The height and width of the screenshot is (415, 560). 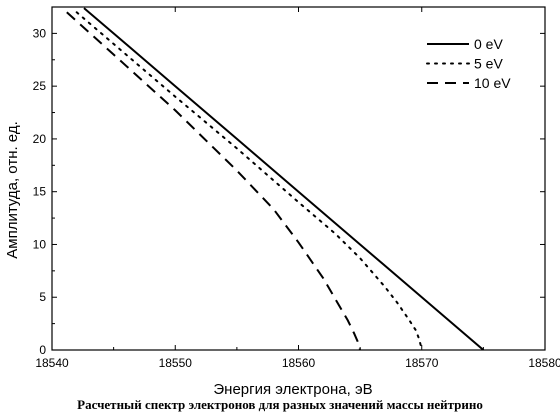 What do you see at coordinates (40, 139) in the screenshot?
I see `y-tick-label: 20` at bounding box center [40, 139].